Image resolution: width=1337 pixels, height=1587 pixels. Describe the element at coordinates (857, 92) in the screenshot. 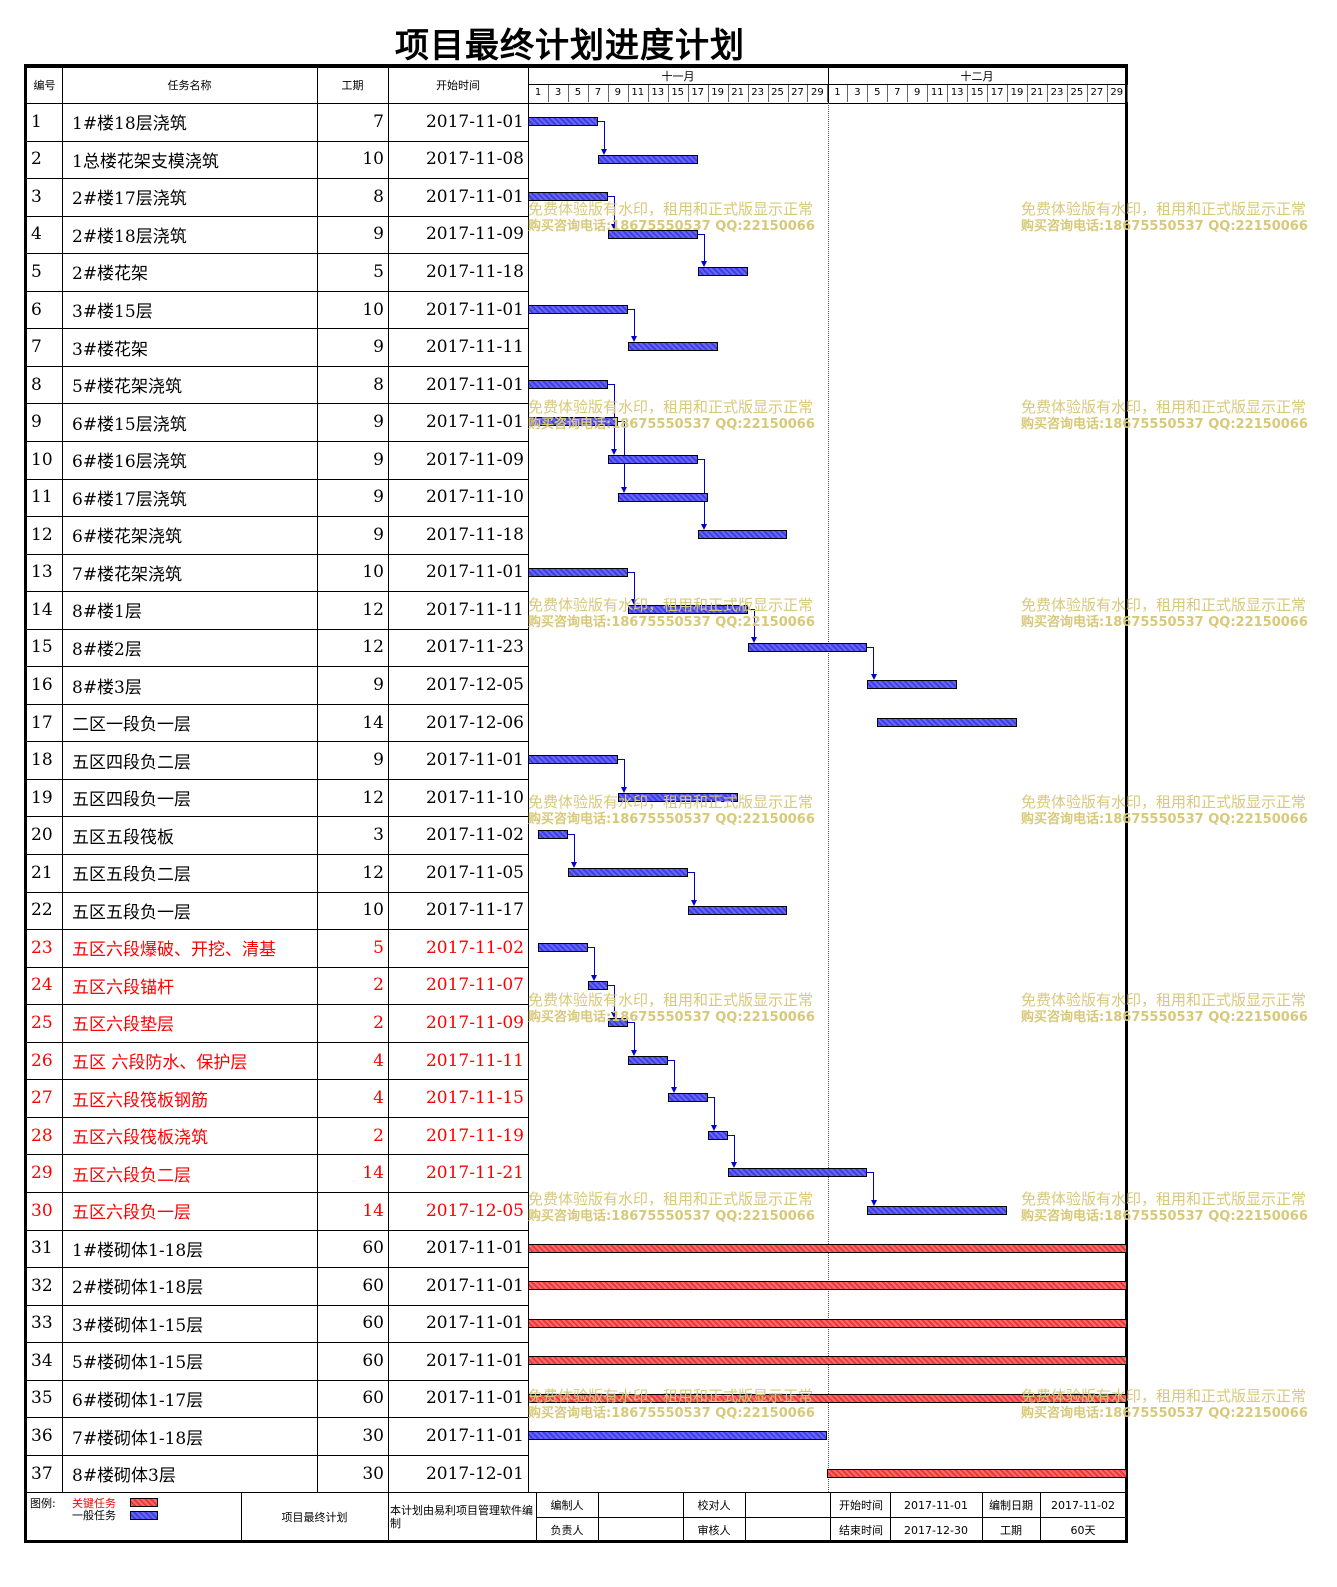

I see `day-label: 3` at that location.